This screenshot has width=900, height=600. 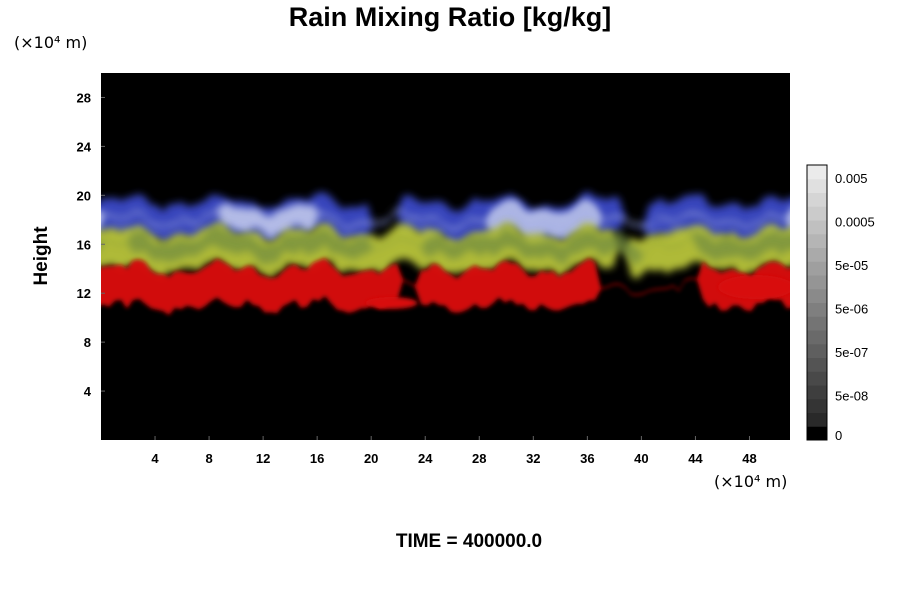 I want to click on red-layer, so click(x=445, y=287).